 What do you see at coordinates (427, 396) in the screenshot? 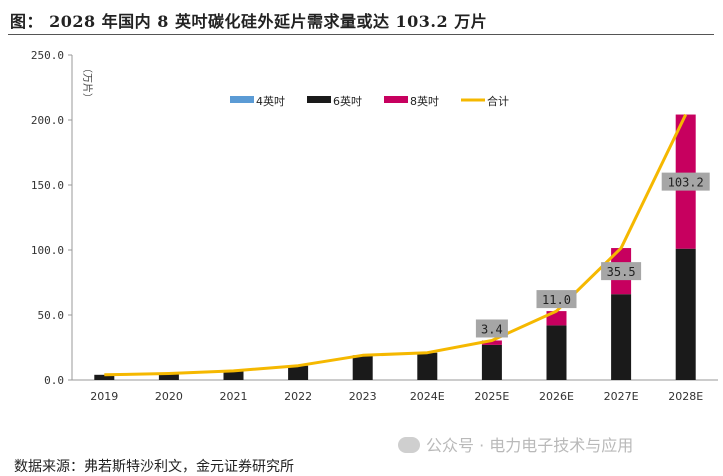
I see `x-tick-label: 2024E` at bounding box center [427, 396].